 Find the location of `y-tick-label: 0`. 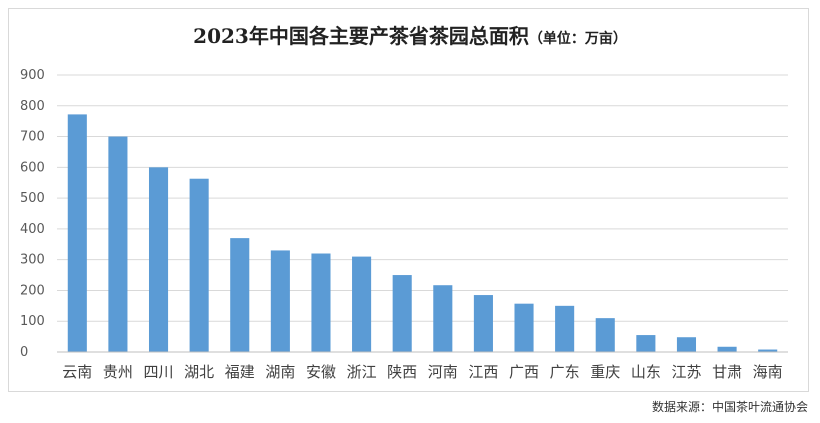

y-tick-label: 0 is located at coordinates (24, 352).